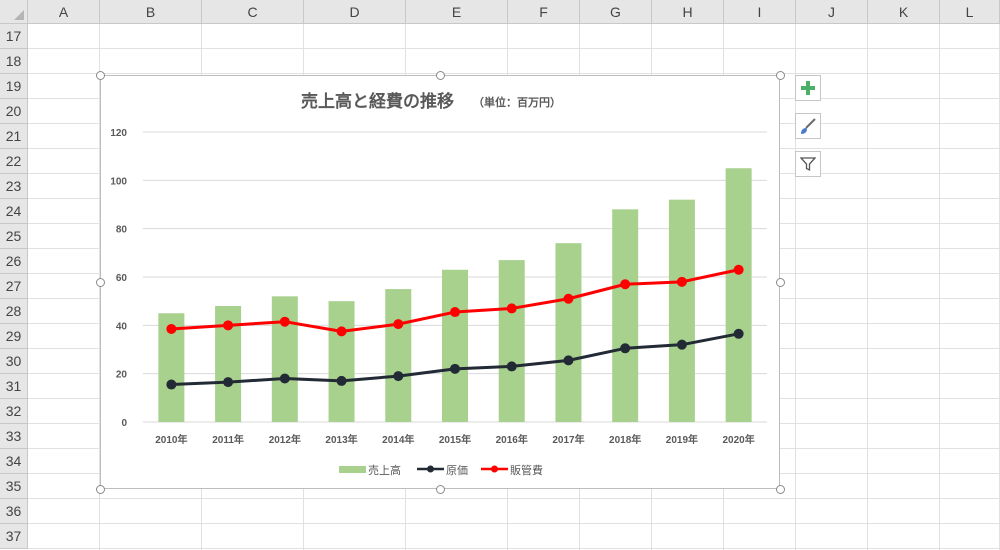 This screenshot has height=550, width=1000. I want to click on column-header-L: L, so click(970, 12).